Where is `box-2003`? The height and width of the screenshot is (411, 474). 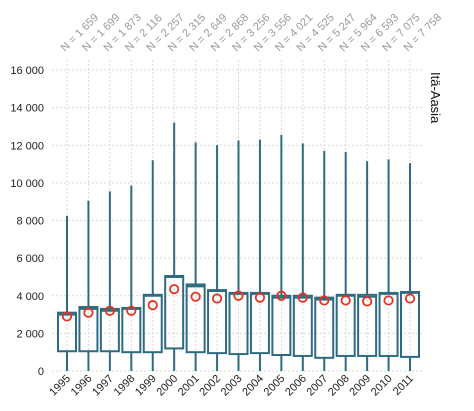 box-2003 is located at coordinates (238, 255).